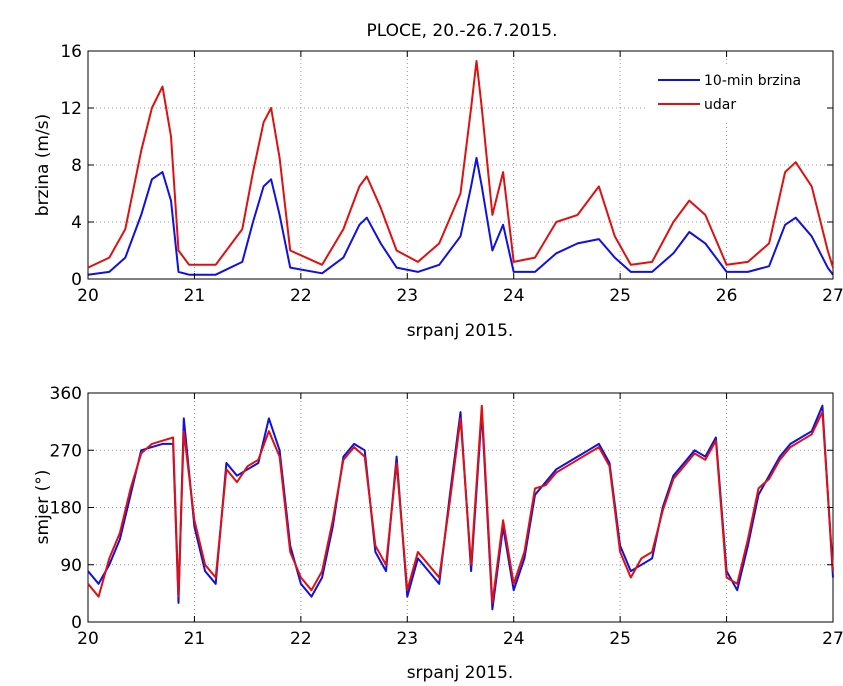 Image resolution: width=843 pixels, height=686 pixels. What do you see at coordinates (460, 673) in the screenshot?
I see `direction-x-axis-label: srpanj 2015.` at bounding box center [460, 673].